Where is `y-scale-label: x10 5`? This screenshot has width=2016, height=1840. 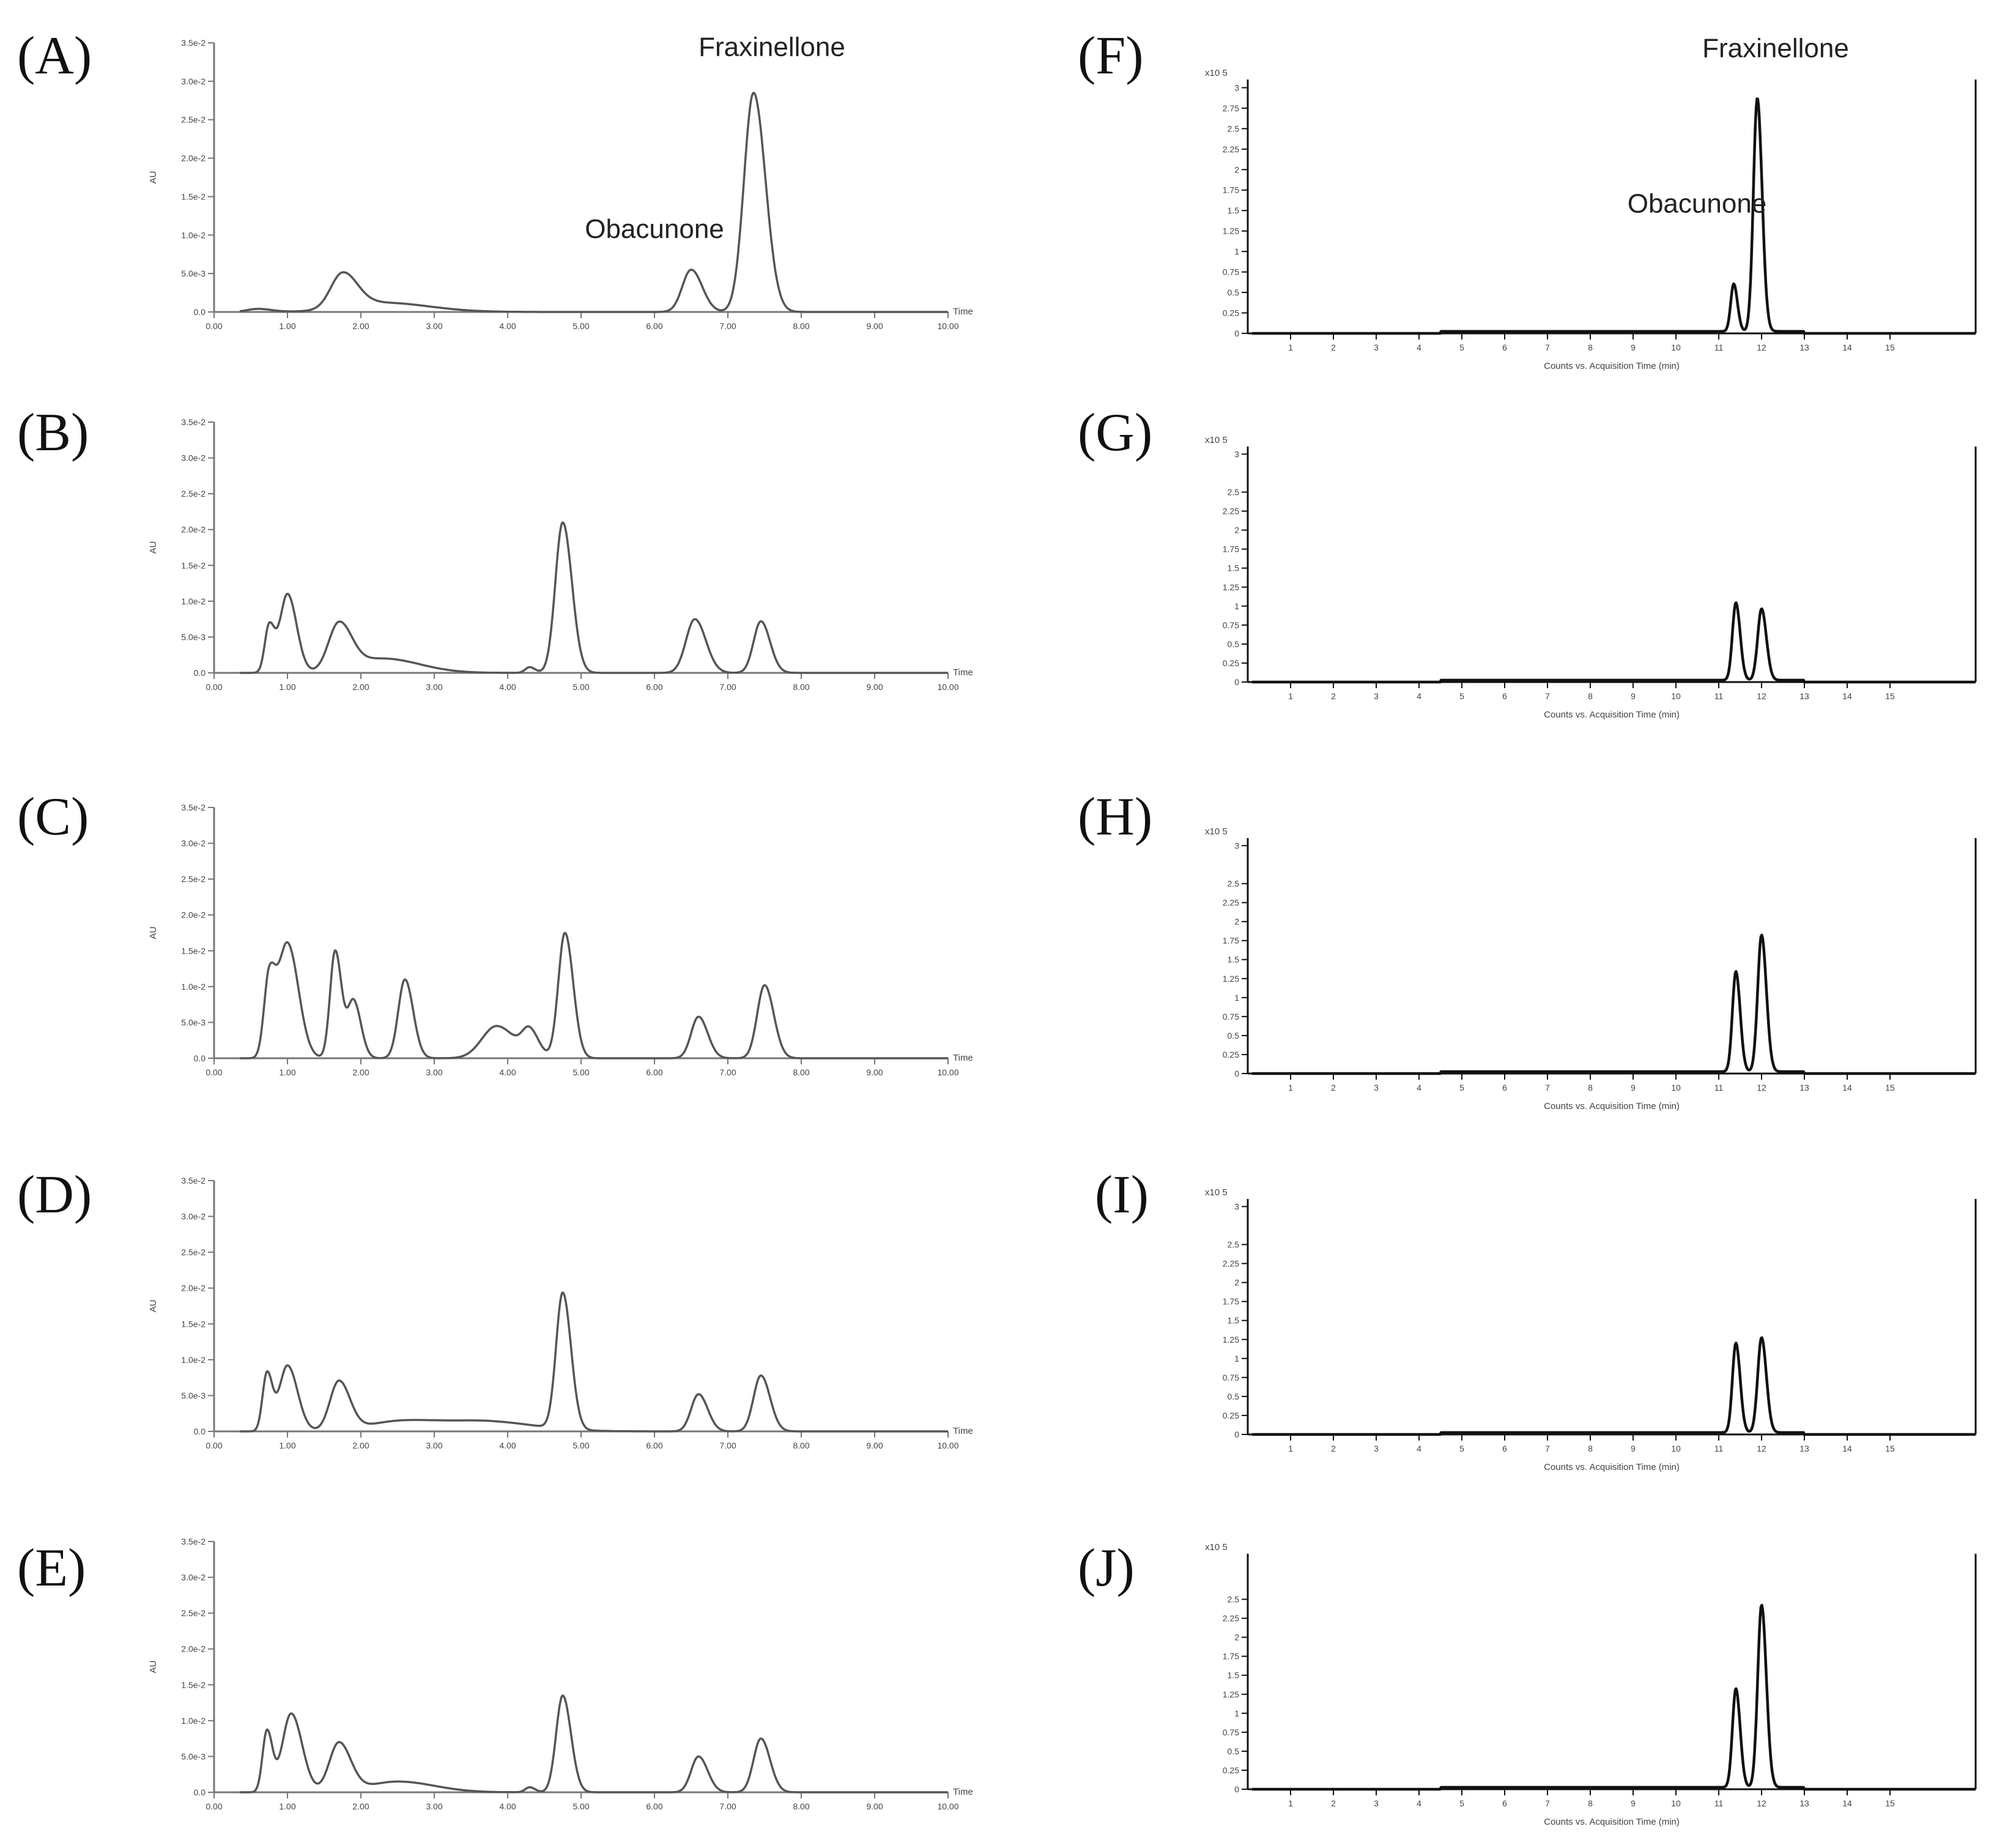 y-scale-label: x10 5 is located at coordinates (1216, 440).